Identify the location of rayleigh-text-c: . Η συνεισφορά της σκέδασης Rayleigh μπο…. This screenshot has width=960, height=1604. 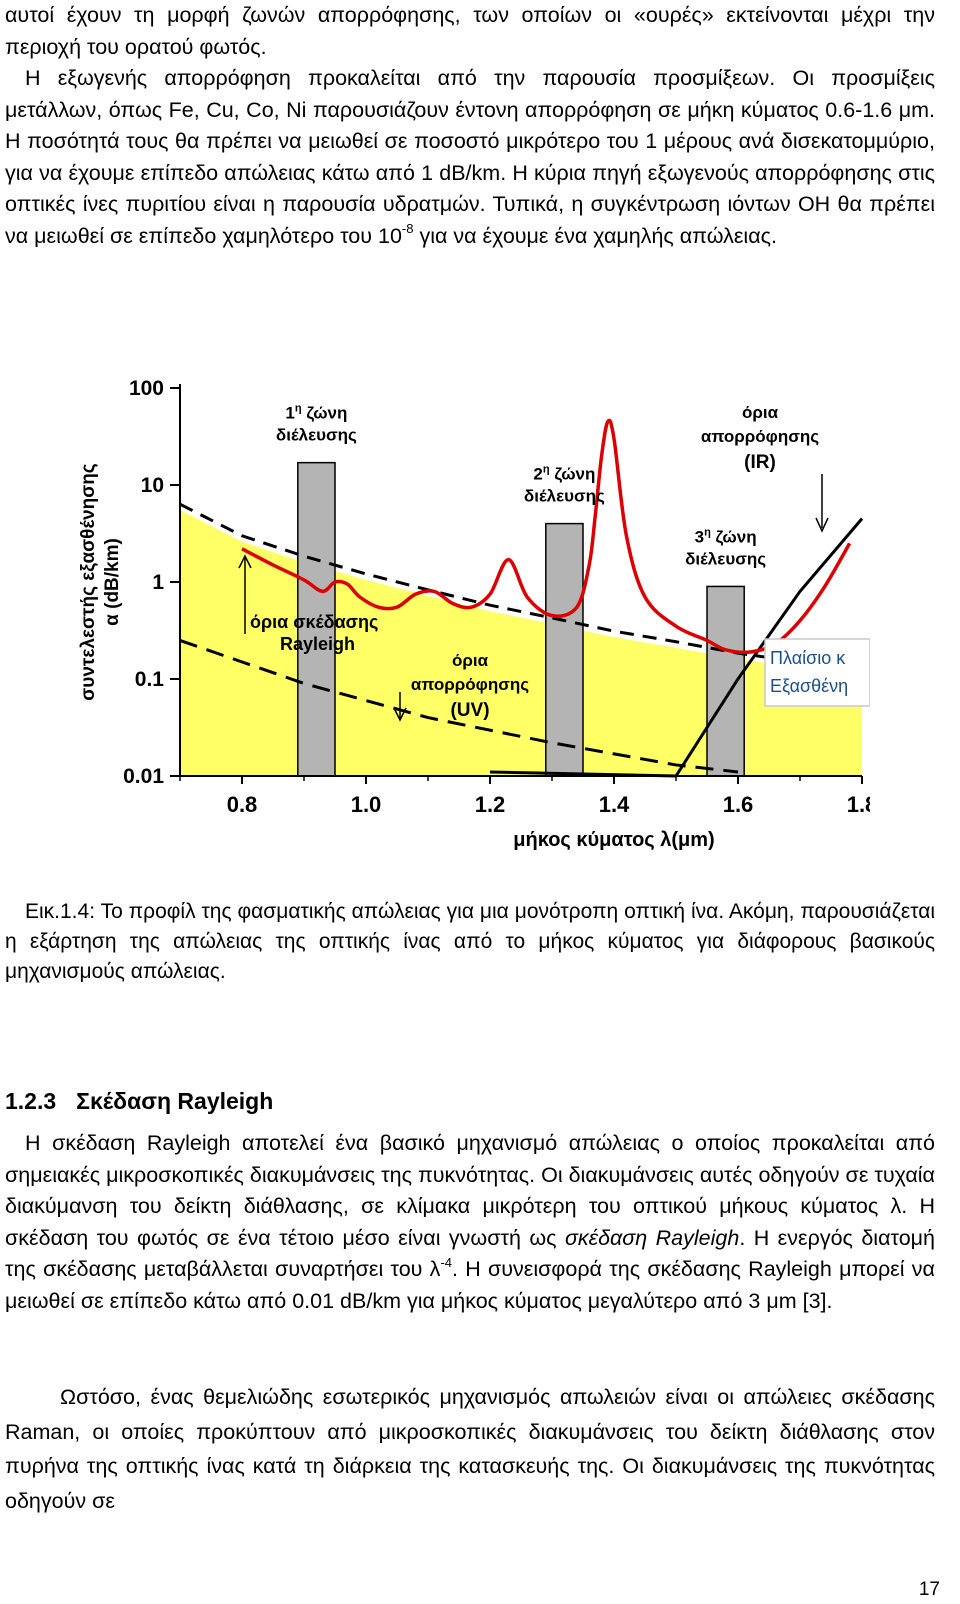
(470, 1285).